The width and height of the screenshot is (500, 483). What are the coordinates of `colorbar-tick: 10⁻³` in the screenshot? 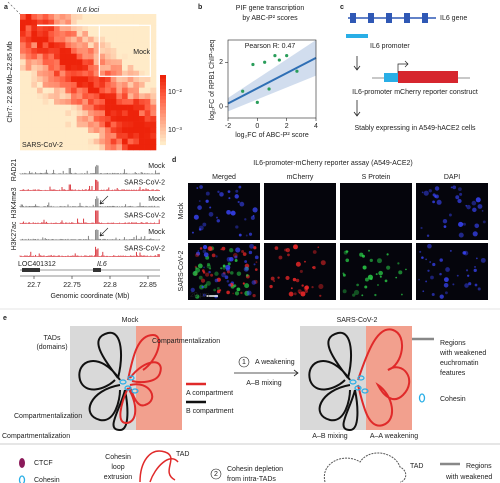 It's located at (175, 130).